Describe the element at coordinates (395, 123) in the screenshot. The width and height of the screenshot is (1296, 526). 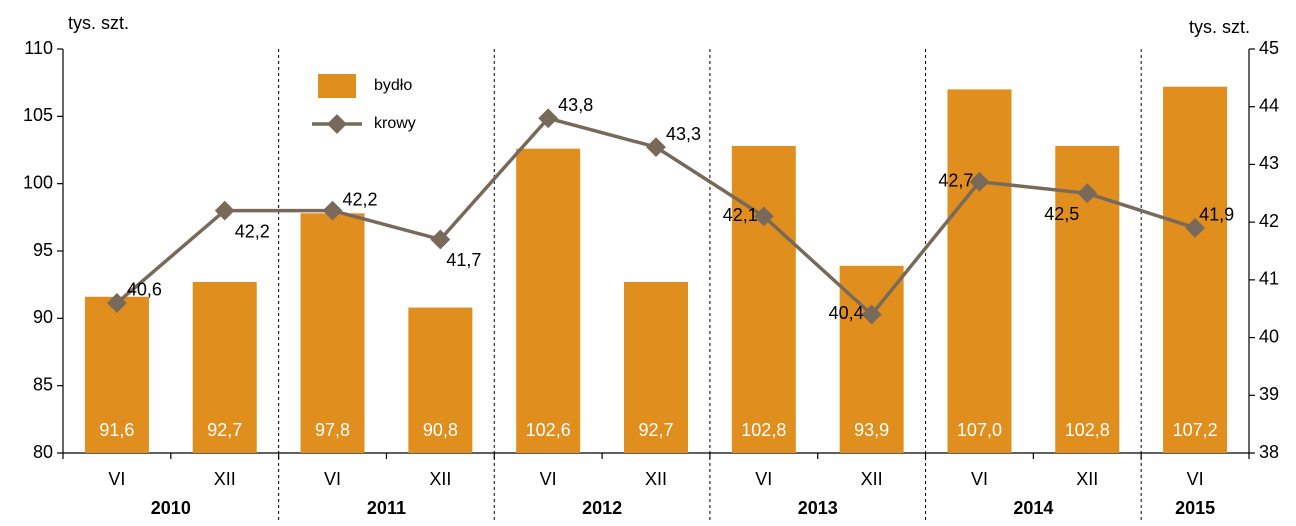
I see `legend-label: krowy` at that location.